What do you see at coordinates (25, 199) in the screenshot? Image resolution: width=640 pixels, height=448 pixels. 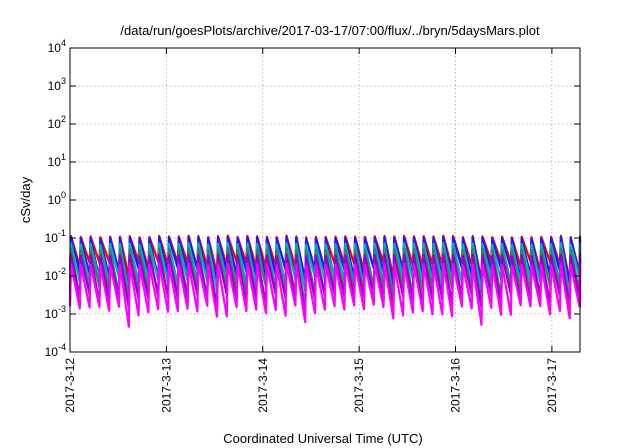 I see `y-axis-label: cSv/day` at bounding box center [25, 199].